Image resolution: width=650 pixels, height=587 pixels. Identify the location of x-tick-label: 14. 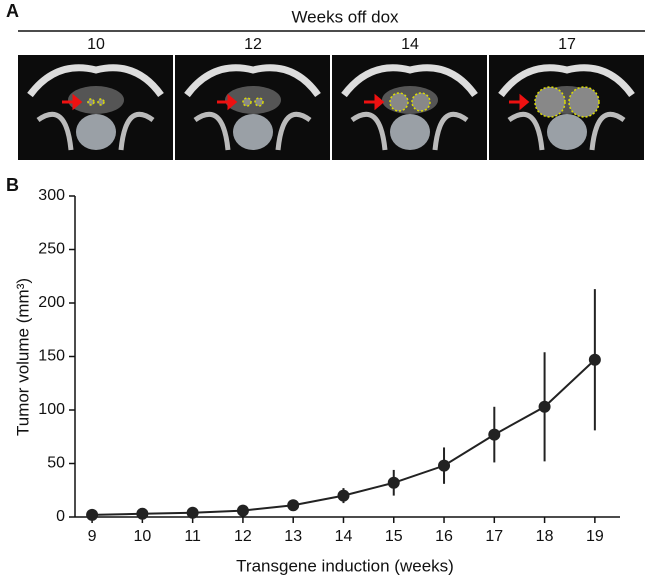
(344, 536).